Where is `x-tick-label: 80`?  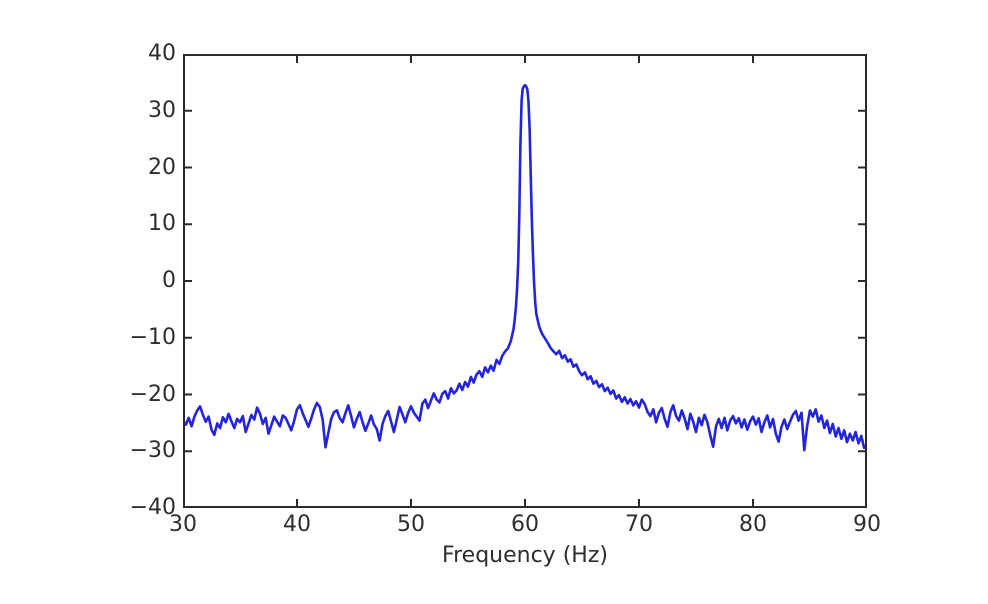
x-tick-label: 80 is located at coordinates (753, 524).